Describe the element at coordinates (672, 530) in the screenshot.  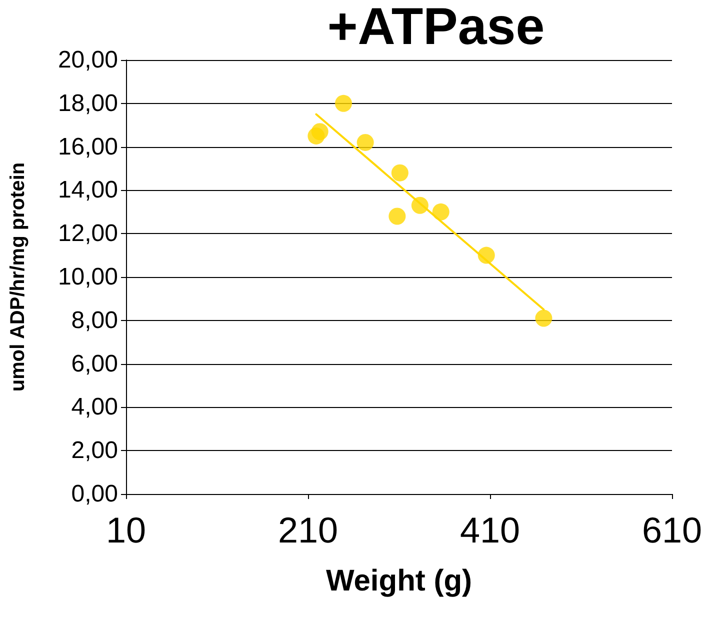
I see `x-tick-label: 610` at that location.